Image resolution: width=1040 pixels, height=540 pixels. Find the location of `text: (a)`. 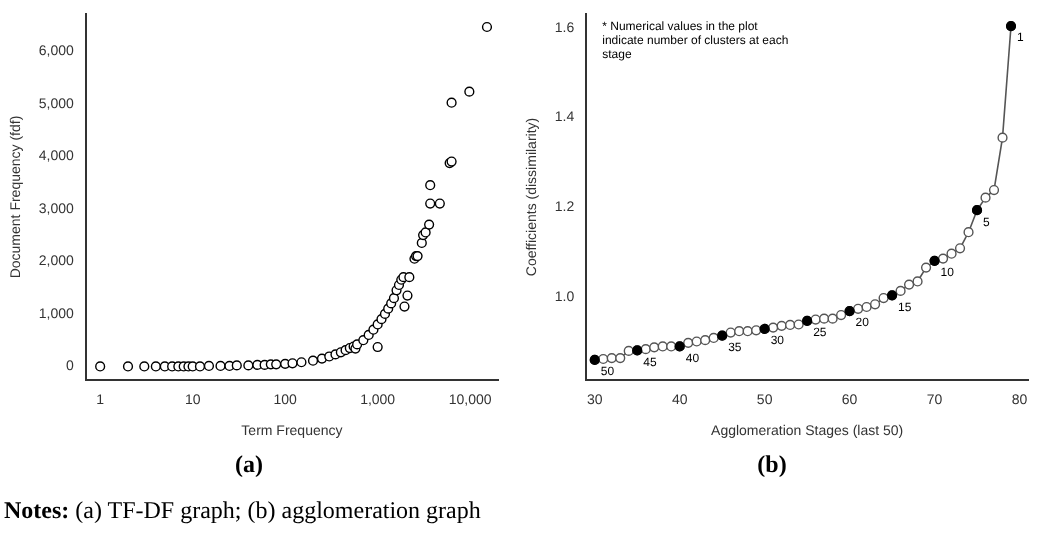

text: (a) is located at coordinates (249, 463).